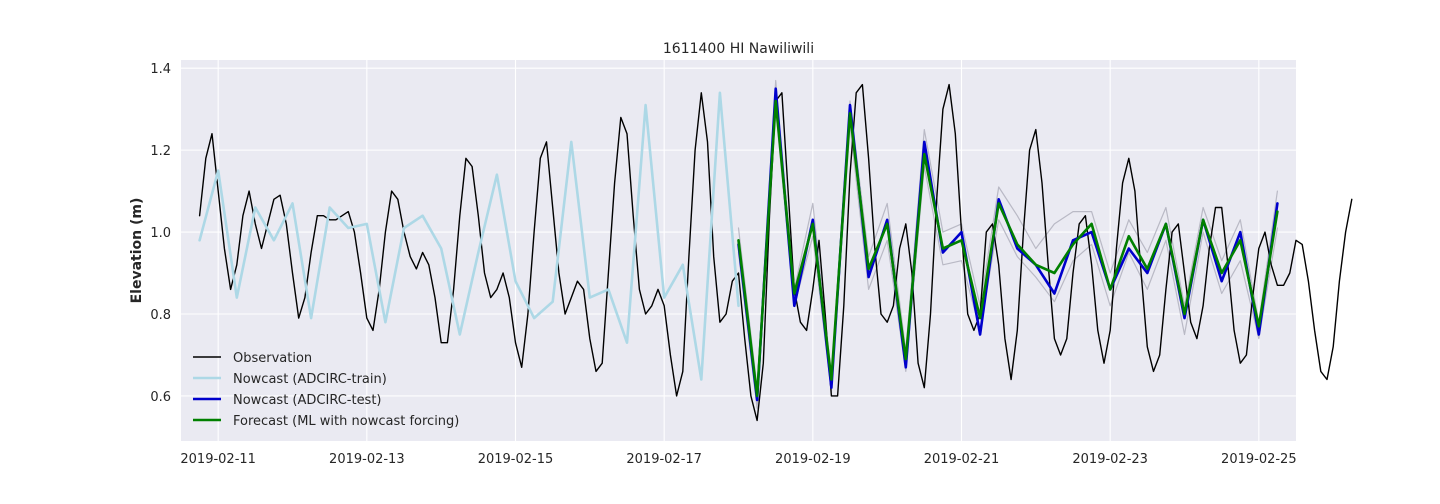  Describe the element at coordinates (962, 459) in the screenshot. I see `x-tick-label: 2019-02-21` at that location.